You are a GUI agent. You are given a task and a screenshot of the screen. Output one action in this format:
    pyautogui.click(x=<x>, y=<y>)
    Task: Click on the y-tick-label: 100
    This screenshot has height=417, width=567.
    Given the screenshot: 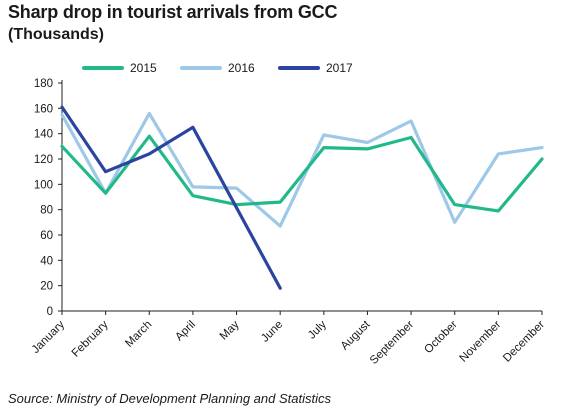 What is the action you would take?
    pyautogui.click(x=43, y=185)
    